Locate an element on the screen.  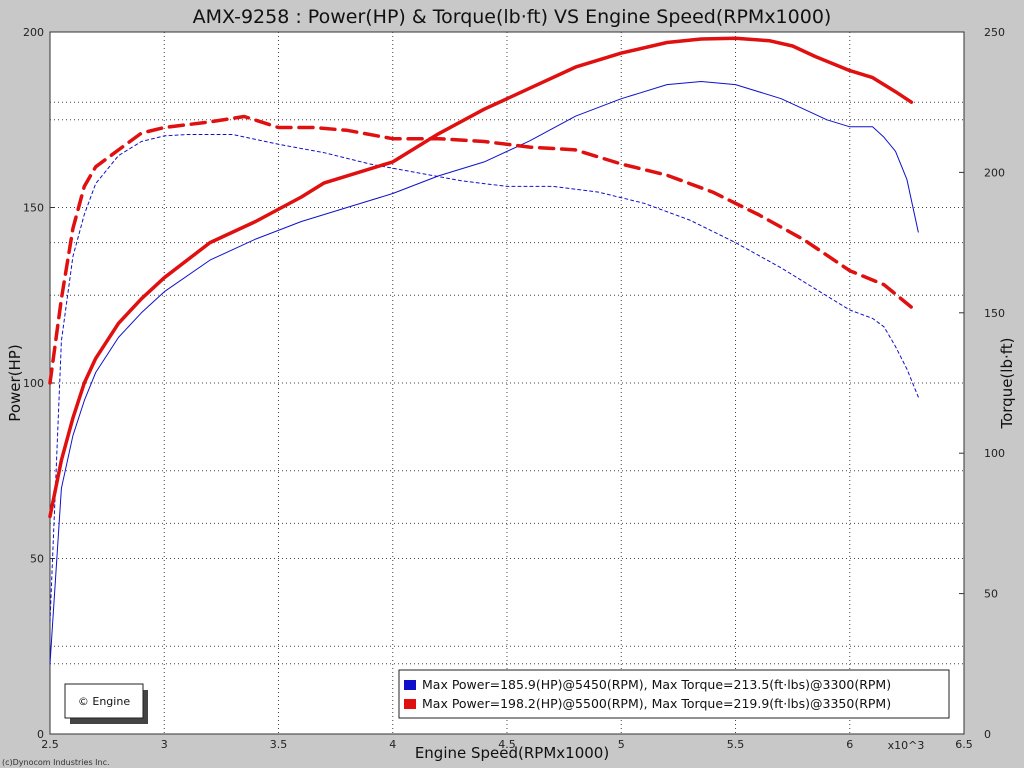
y-left-tick-label: 0 is located at coordinates (40, 734).